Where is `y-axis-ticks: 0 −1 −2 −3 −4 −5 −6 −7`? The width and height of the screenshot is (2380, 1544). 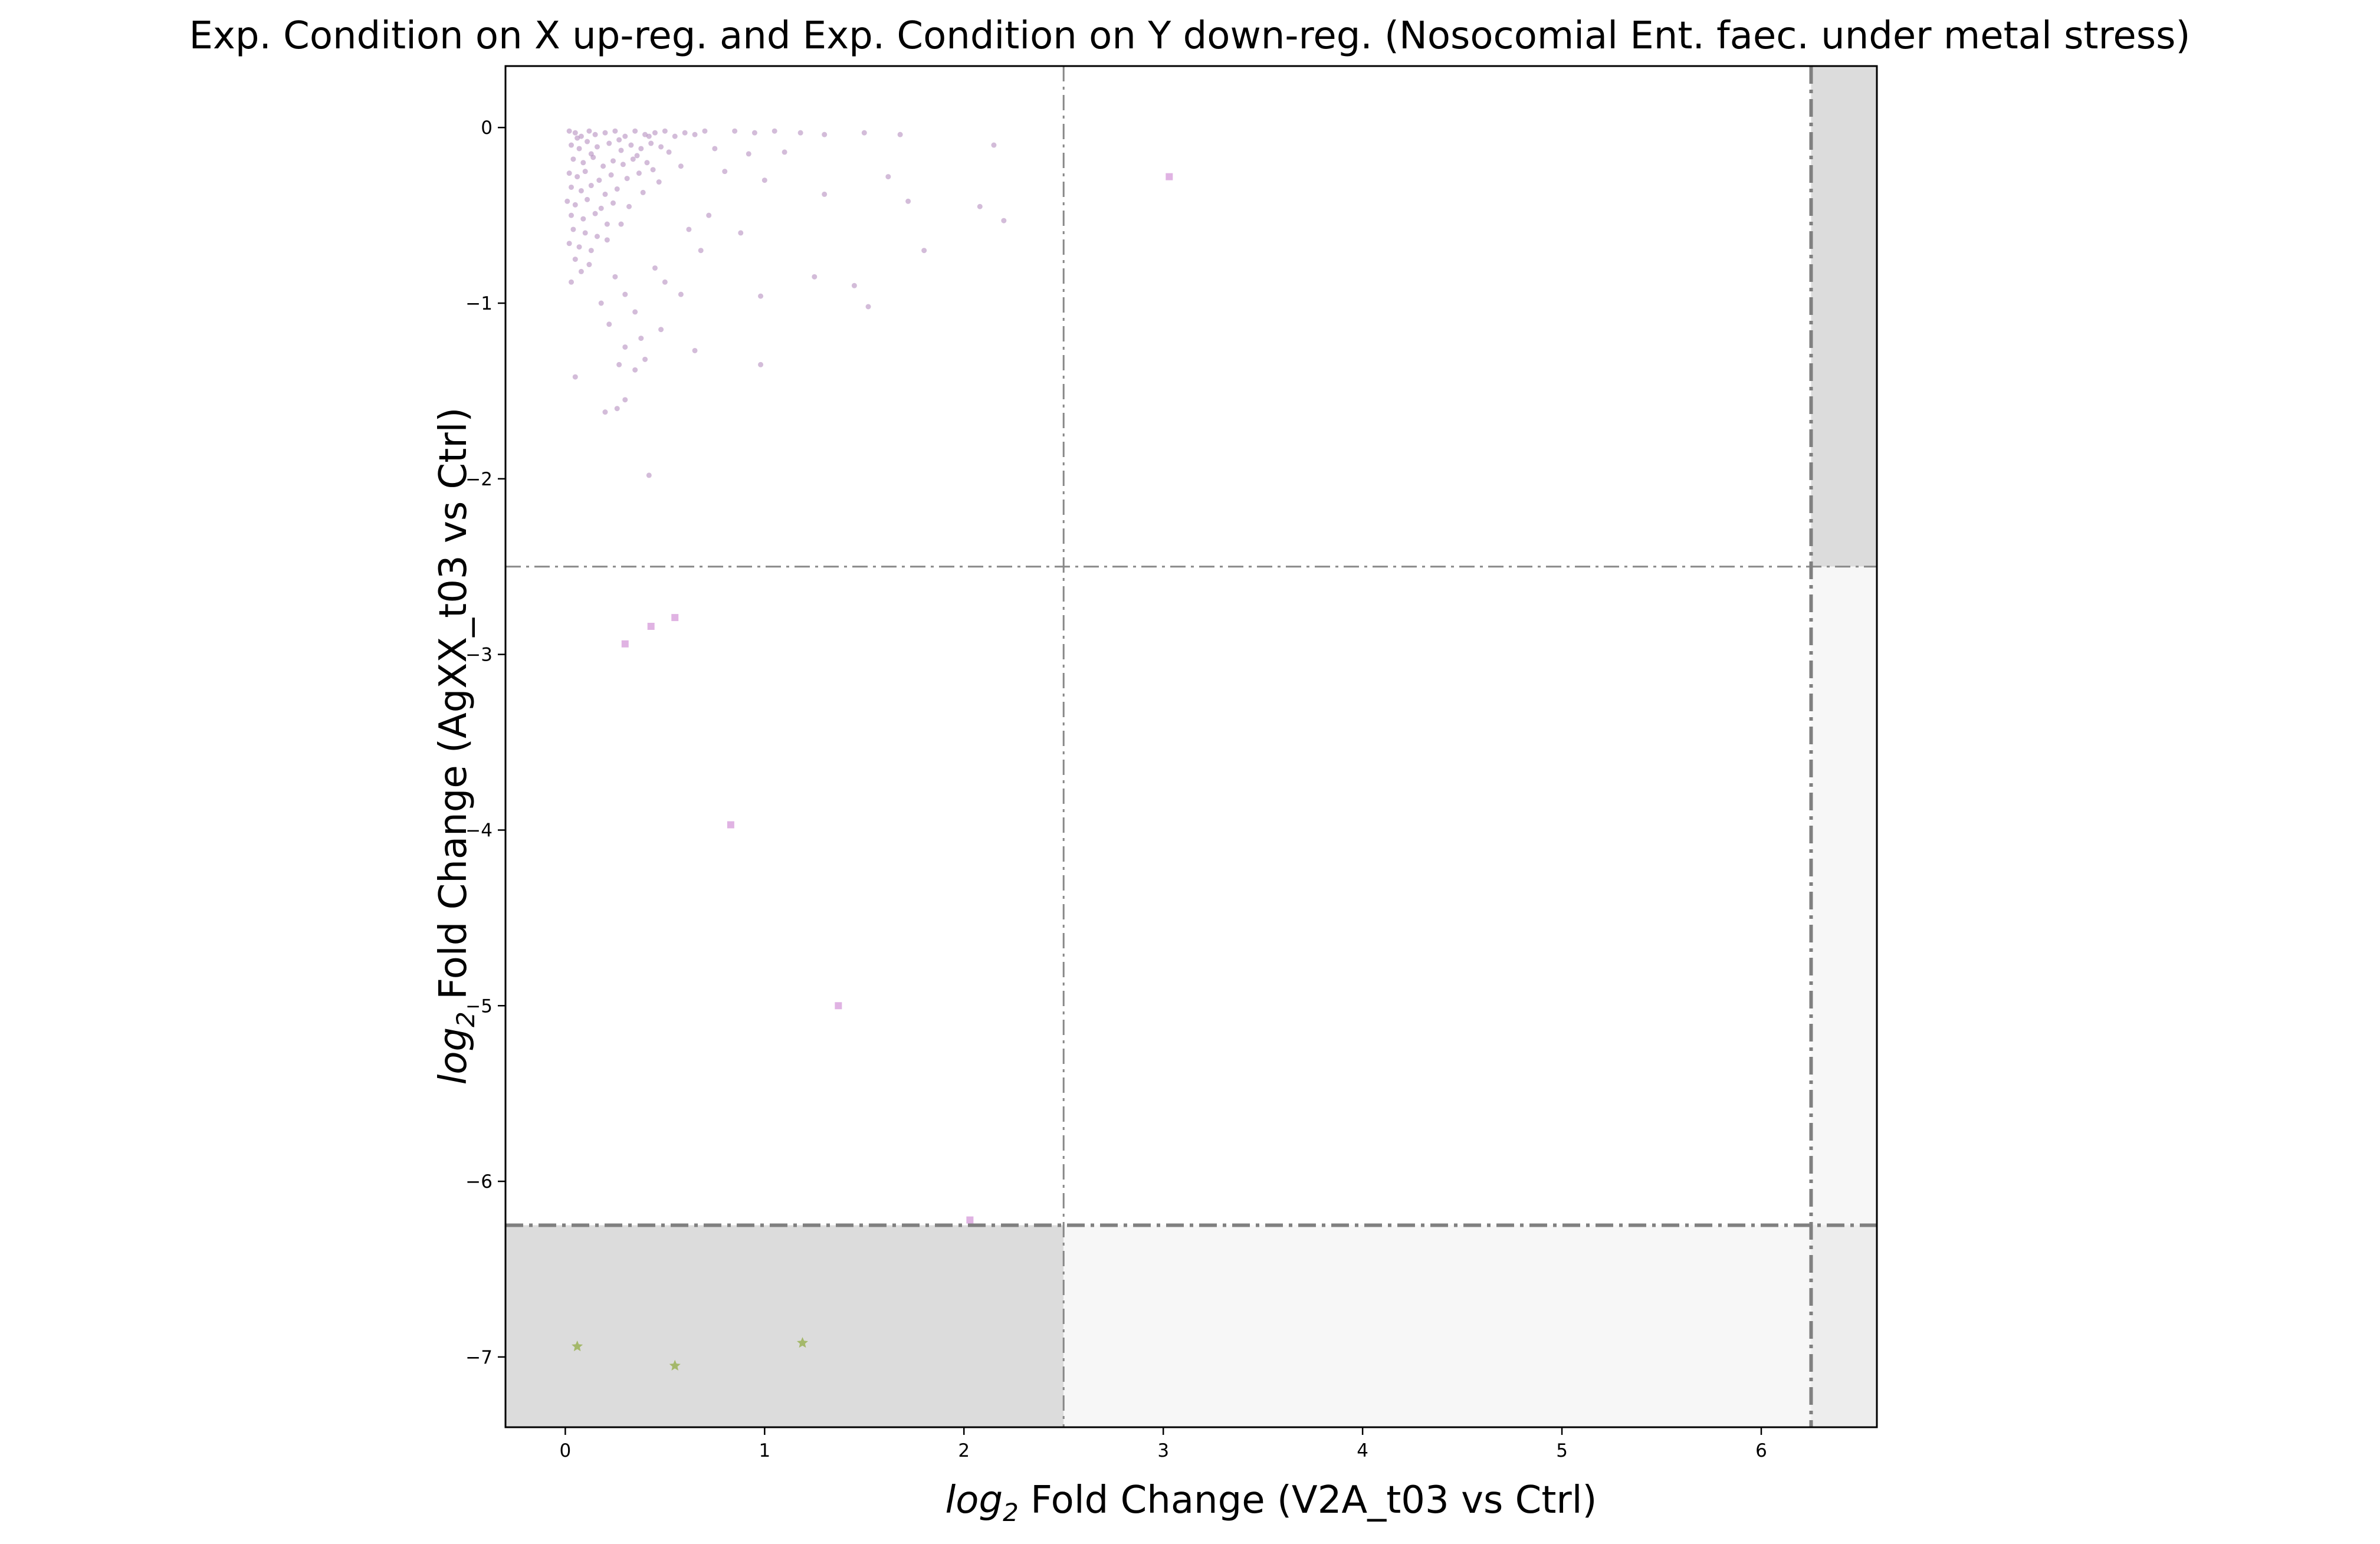
y-axis-ticks: 0 −1 −2 −3 −4 −5 −6 −7 is located at coordinates (485, 742).